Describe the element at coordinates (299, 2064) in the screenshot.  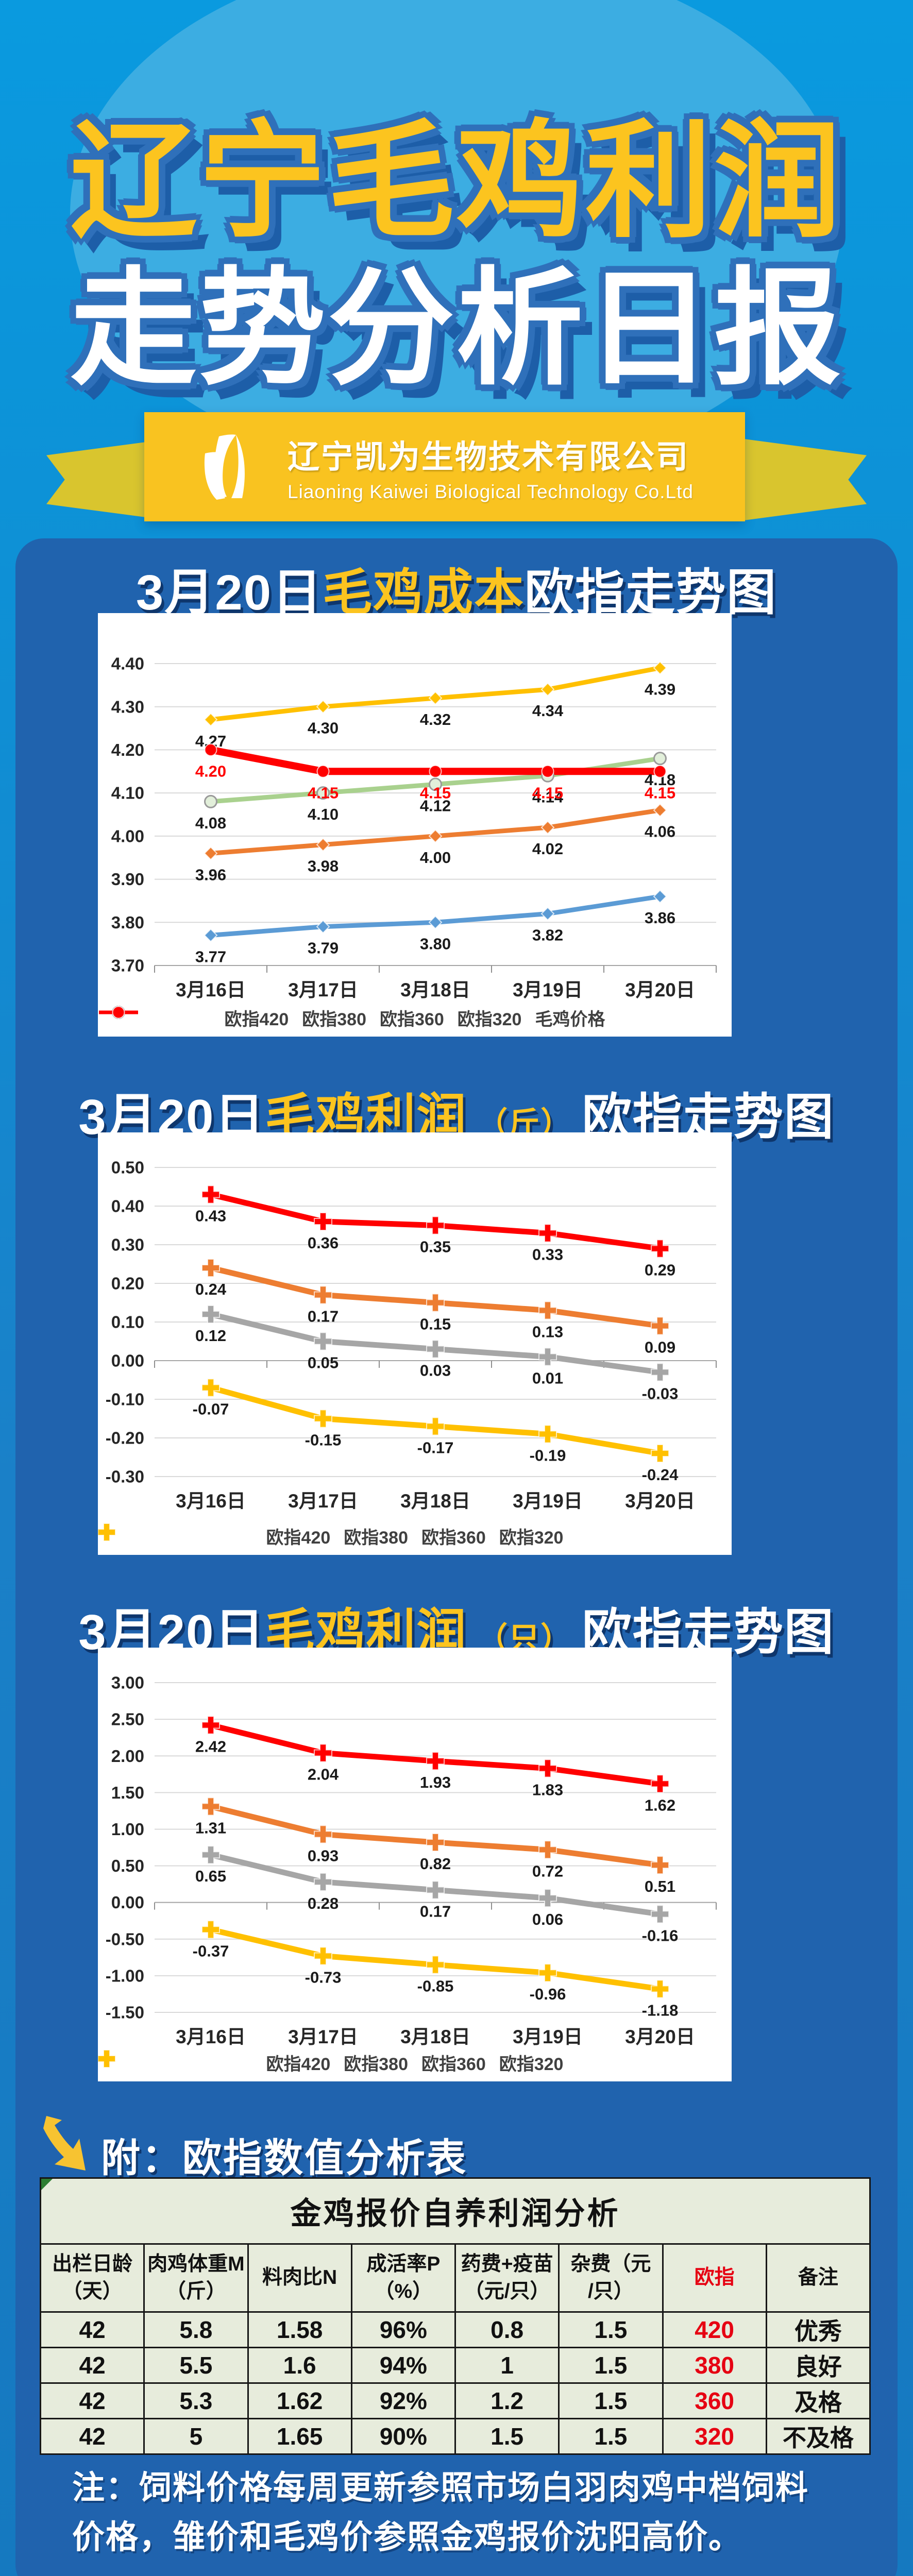
I see `legend-label: 欧指420` at that location.